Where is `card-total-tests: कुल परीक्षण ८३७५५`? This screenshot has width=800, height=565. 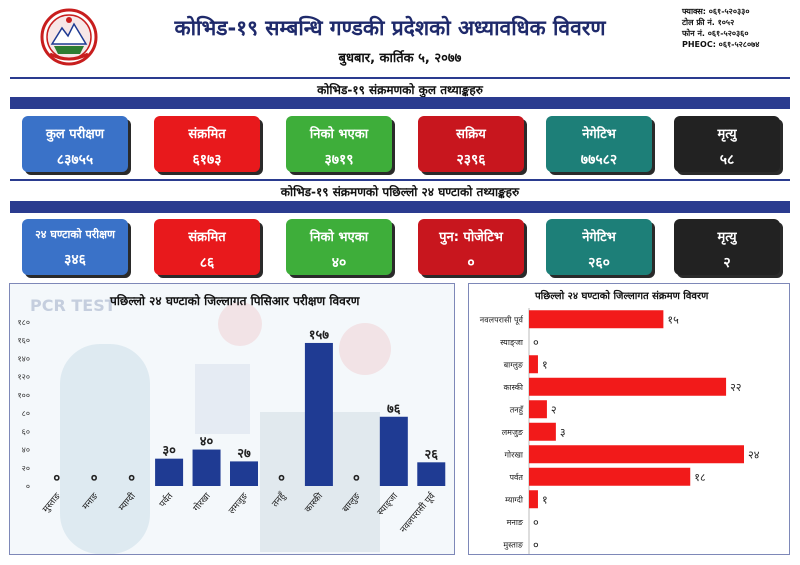
card-total-tests: कुल परीक्षण ८३७५५ is located at coordinates (75, 144).